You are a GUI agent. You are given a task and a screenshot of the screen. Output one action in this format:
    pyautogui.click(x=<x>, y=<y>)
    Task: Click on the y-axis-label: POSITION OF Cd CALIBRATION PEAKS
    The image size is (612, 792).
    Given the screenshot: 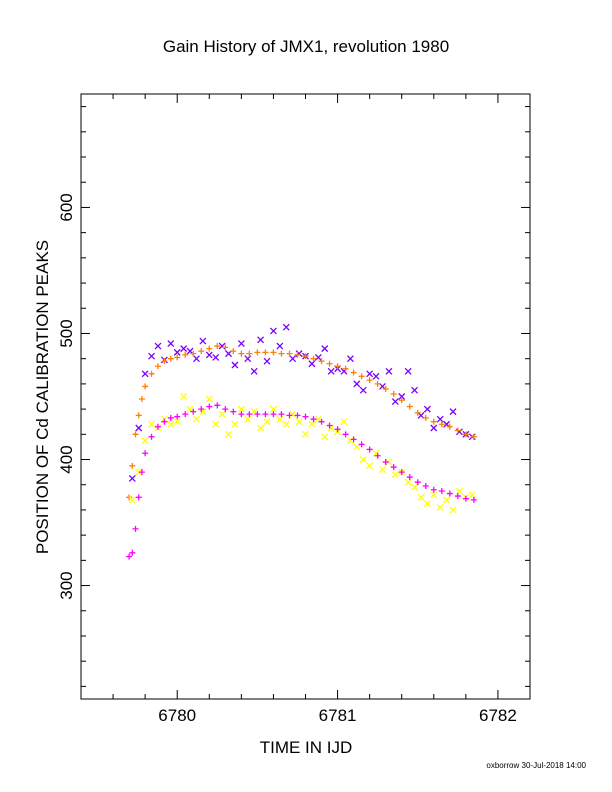 What is the action you would take?
    pyautogui.click(x=42, y=397)
    